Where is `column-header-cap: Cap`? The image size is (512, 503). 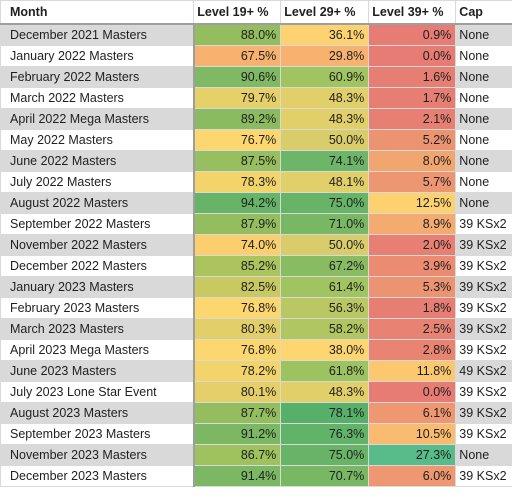 column-header-cap: Cap is located at coordinates (483, 12).